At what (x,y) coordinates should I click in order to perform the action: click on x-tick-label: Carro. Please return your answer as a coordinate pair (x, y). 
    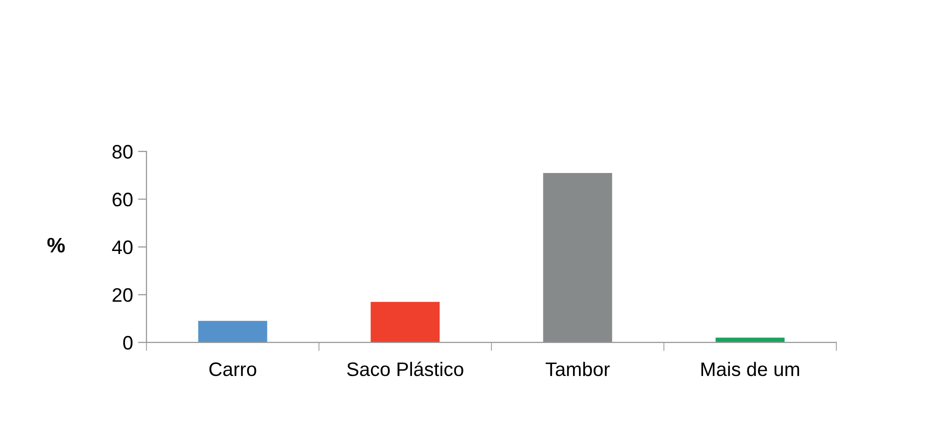
    Looking at the image, I should click on (232, 369).